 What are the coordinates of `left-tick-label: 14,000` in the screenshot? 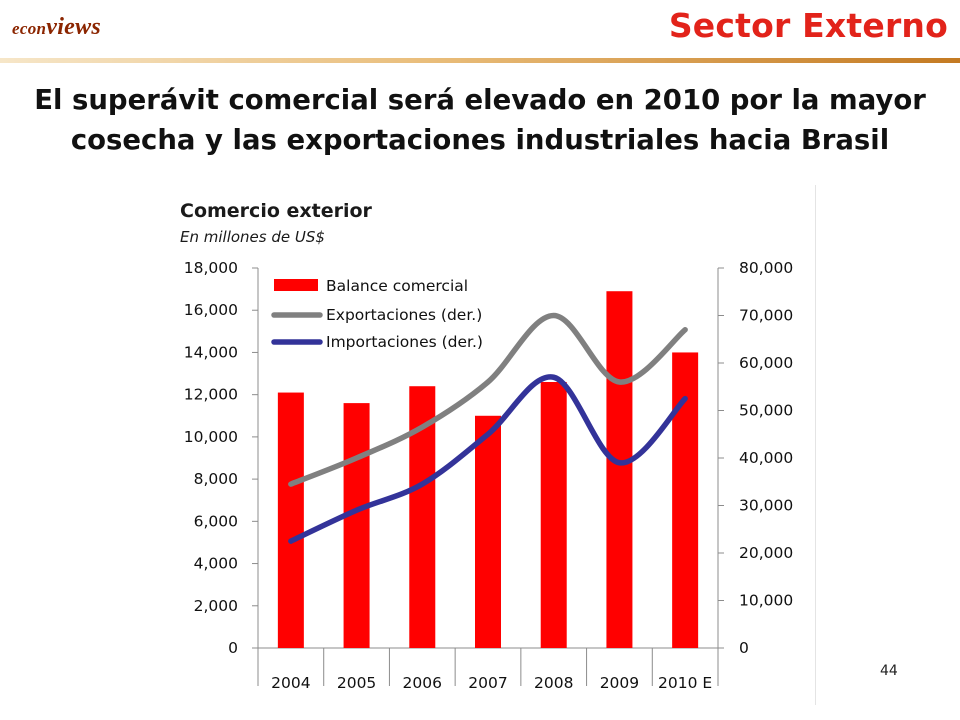 It's located at (211, 352).